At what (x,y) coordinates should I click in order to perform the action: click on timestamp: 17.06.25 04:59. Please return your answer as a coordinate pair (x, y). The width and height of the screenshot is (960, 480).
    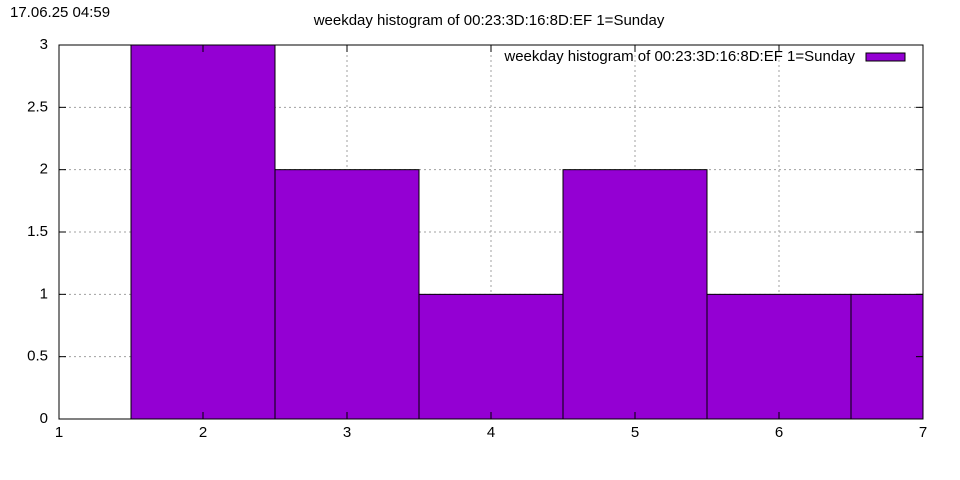
    Looking at the image, I should click on (60, 12).